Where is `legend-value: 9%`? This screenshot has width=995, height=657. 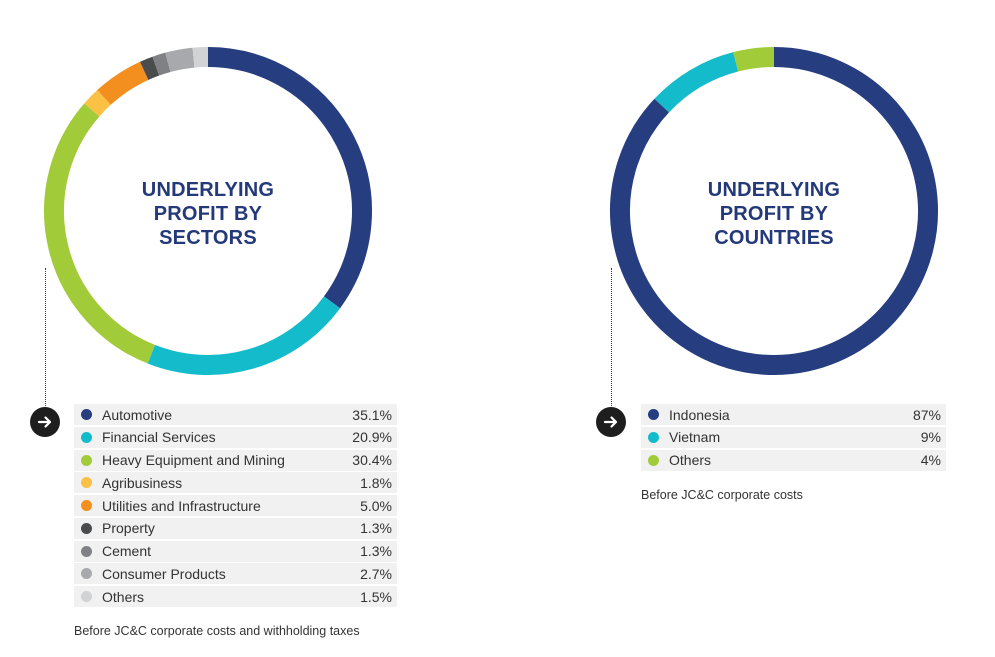
legend-value: 9% is located at coordinates (930, 437).